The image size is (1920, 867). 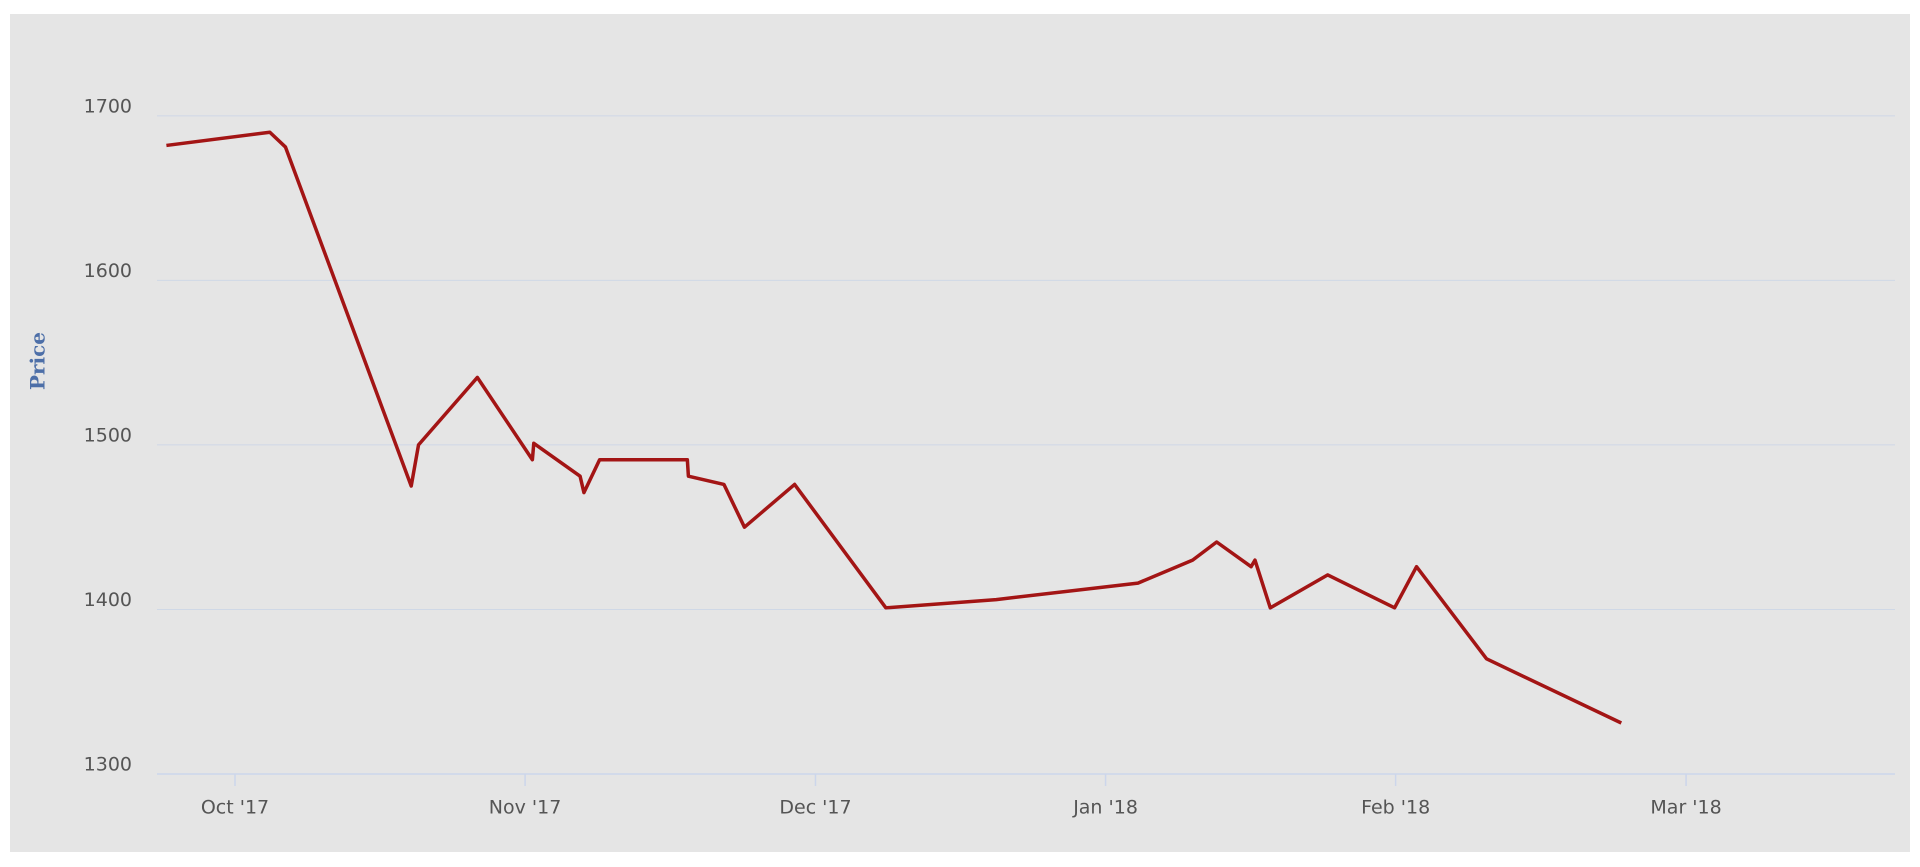 What do you see at coordinates (108, 600) in the screenshot?
I see `y-tick-label: 1400` at bounding box center [108, 600].